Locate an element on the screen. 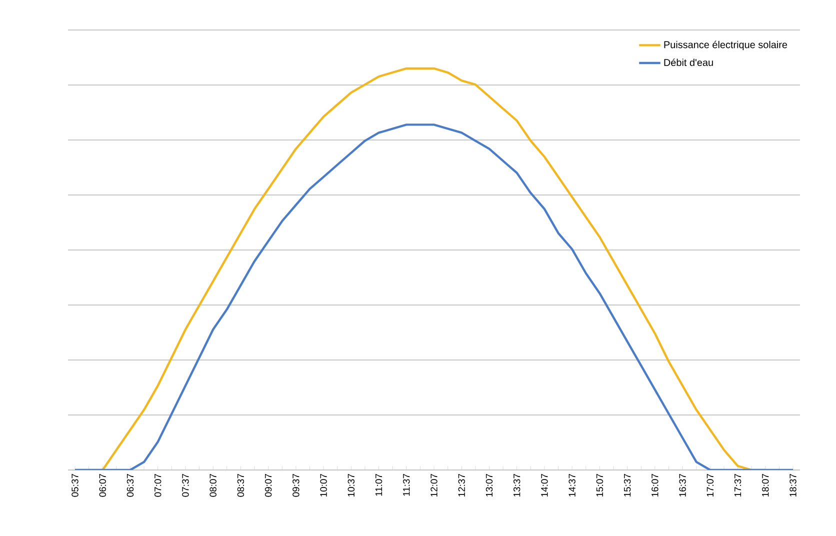 This screenshot has height=536, width=836. x-tick-label: 17:37 is located at coordinates (738, 485).